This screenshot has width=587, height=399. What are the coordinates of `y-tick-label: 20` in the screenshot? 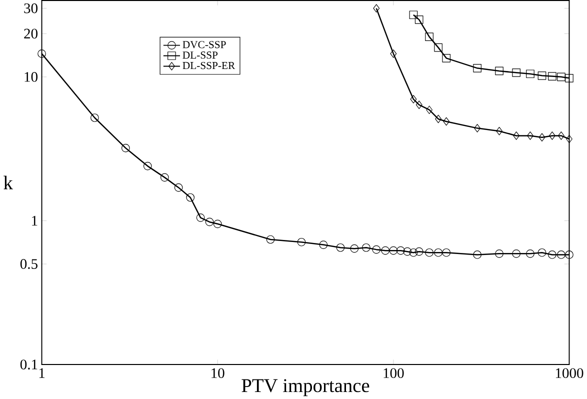 It's located at (31, 33).